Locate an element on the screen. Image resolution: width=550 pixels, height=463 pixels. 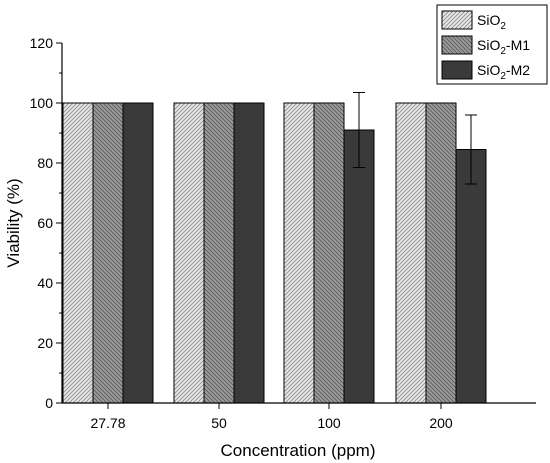
y-axis-label: Viability (%) is located at coordinates (13, 222).